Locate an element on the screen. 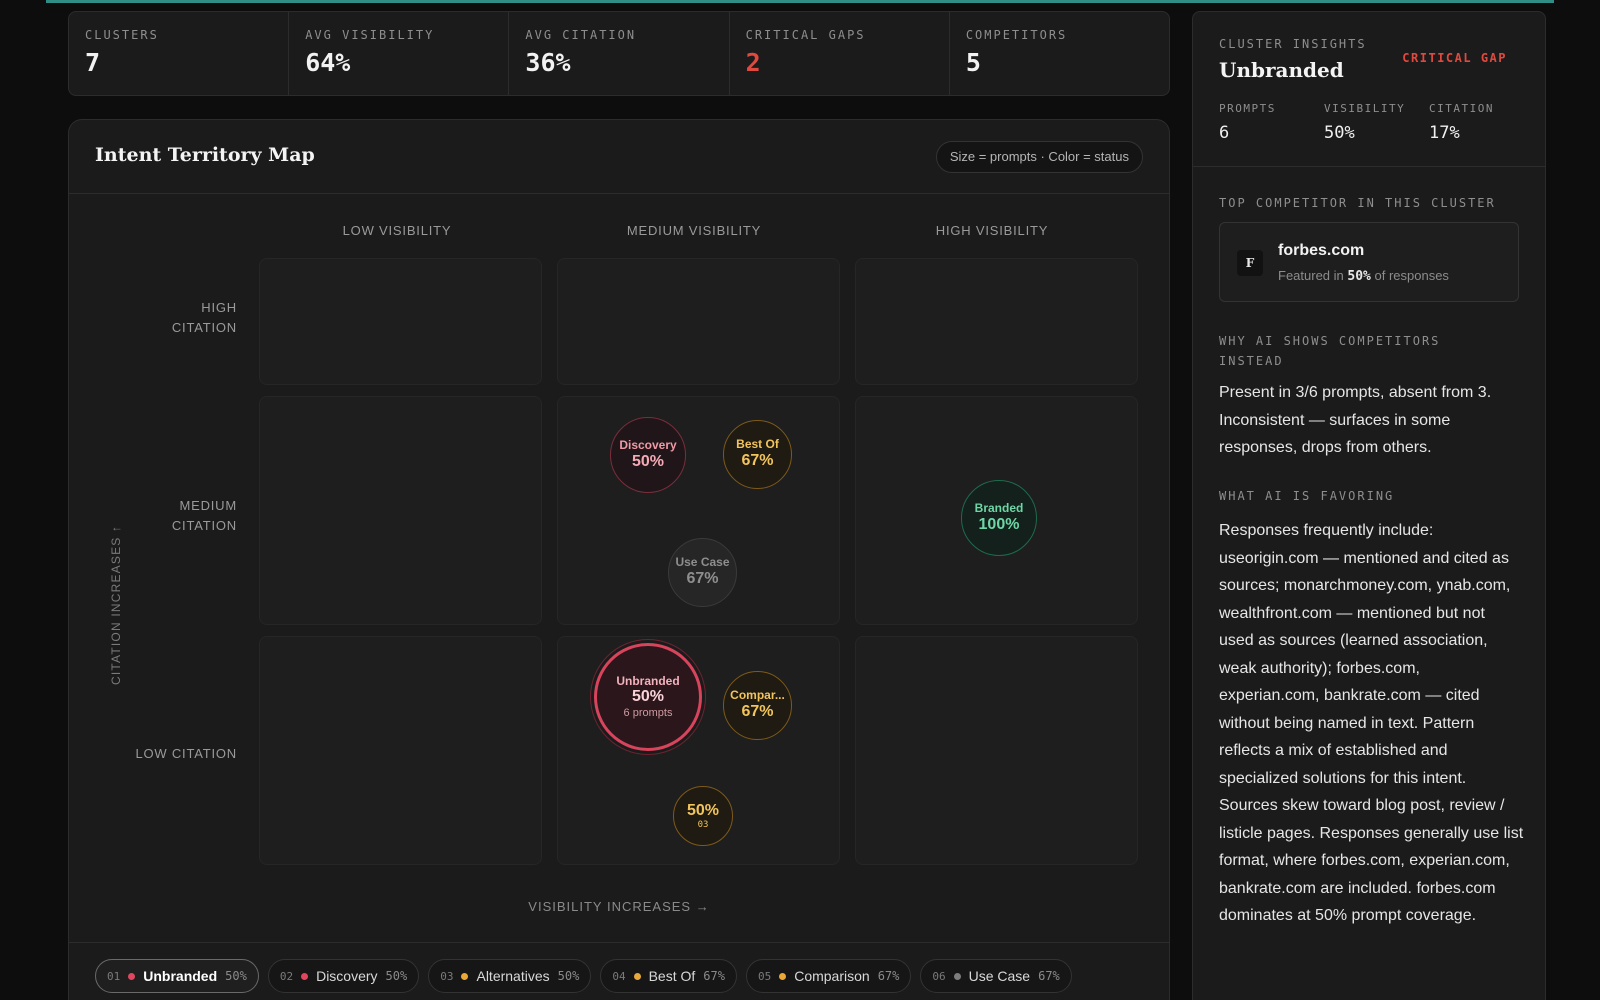 The image size is (1600, 1000). cluster-pill-comparison: 05 Comparison 67% is located at coordinates (828, 976).